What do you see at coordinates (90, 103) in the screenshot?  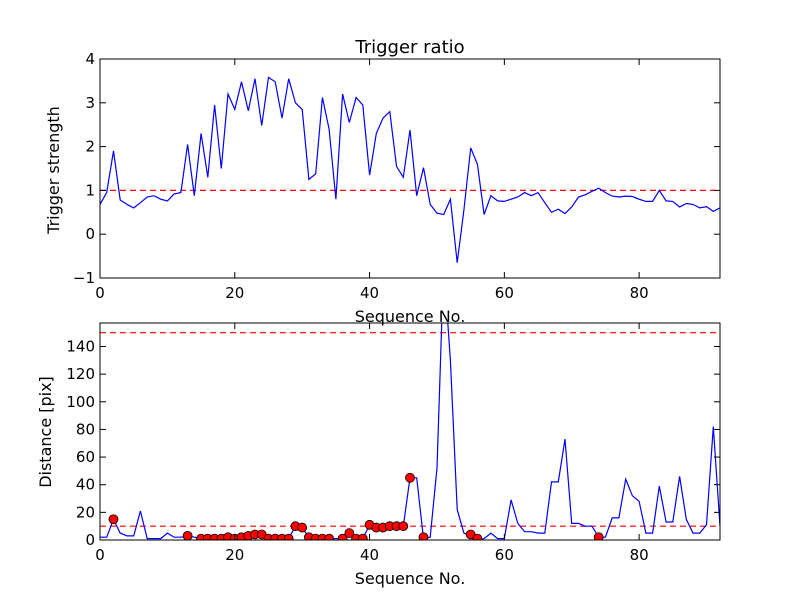 I see `y-tick-label: 3` at bounding box center [90, 103].